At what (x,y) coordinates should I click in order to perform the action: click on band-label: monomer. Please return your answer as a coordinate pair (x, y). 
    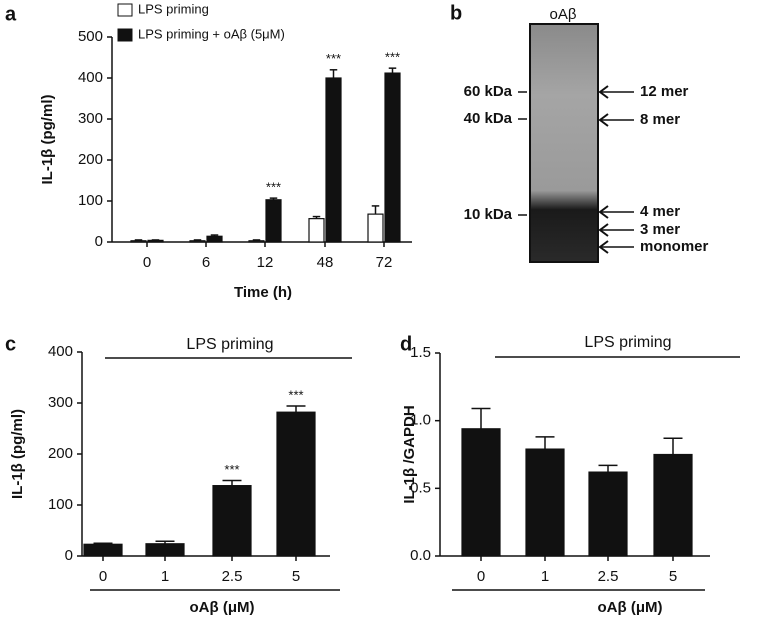
    Looking at the image, I should click on (674, 246).